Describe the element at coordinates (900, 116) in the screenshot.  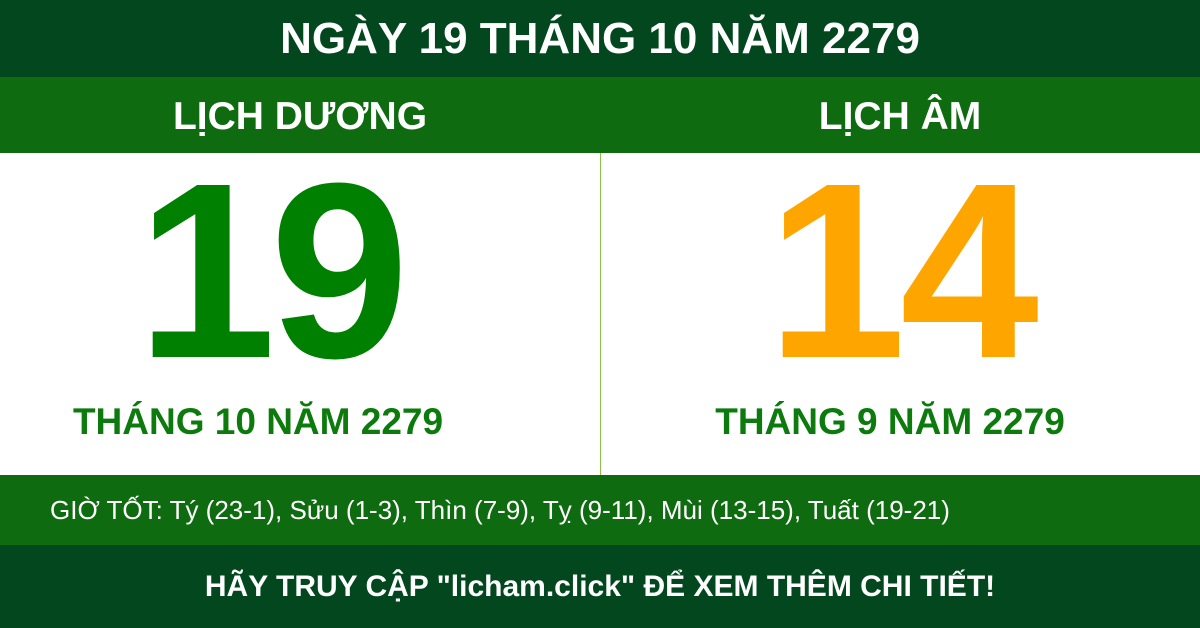
I see `lunar-label: LỊCH ÂM` at that location.